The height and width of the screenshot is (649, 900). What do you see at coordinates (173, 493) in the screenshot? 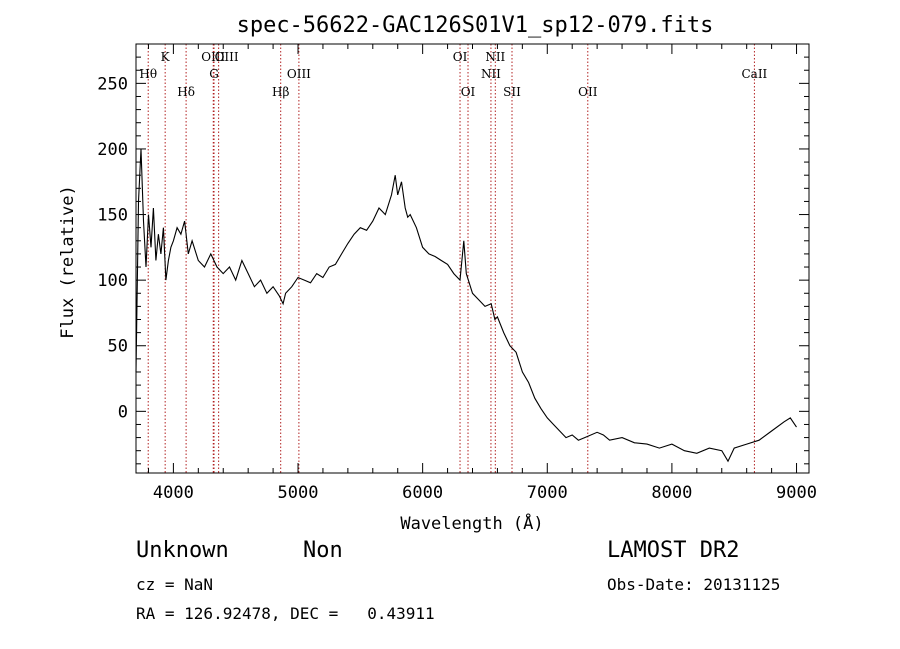
I see `x-tick-label: 4000` at bounding box center [173, 493].